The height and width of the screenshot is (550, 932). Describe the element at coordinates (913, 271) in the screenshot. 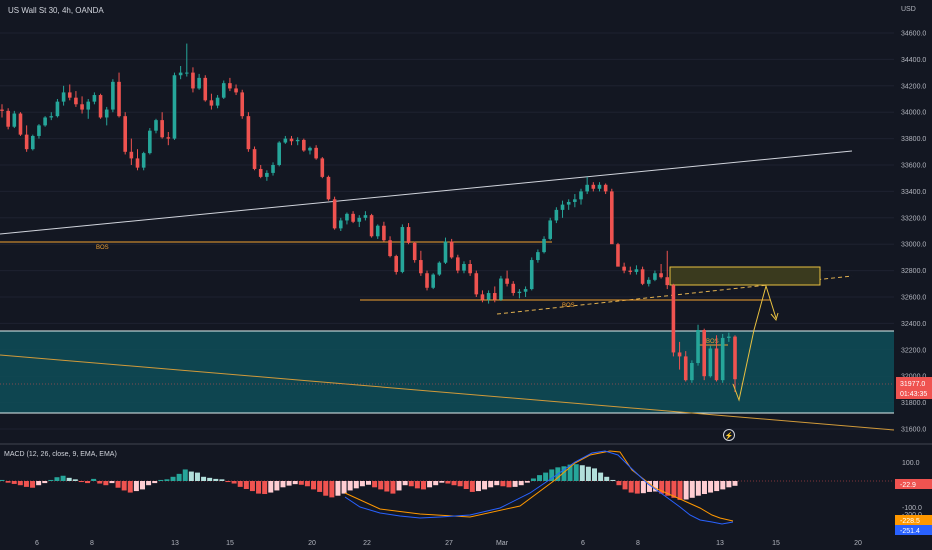

I see `price-tick: 32800.0` at that location.